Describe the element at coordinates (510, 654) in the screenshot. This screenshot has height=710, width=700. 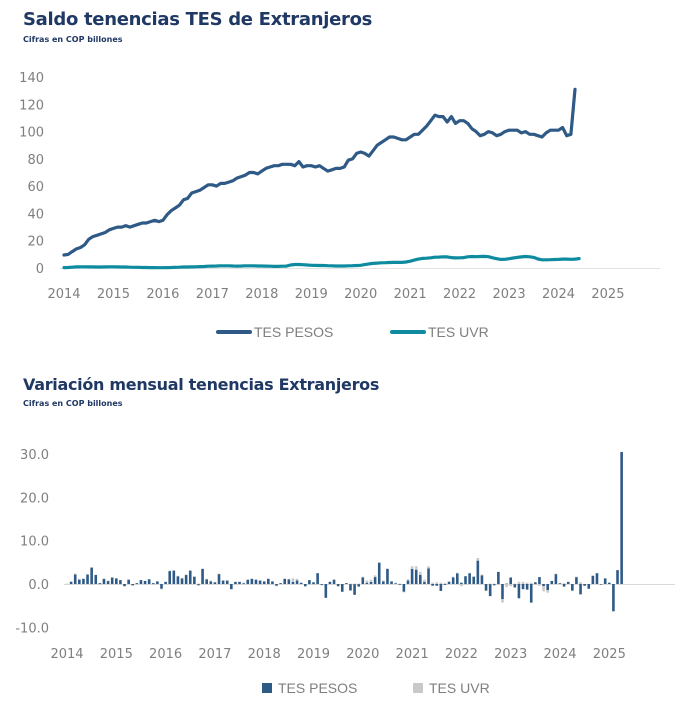
I see `x-tick-label: 2023` at that location.